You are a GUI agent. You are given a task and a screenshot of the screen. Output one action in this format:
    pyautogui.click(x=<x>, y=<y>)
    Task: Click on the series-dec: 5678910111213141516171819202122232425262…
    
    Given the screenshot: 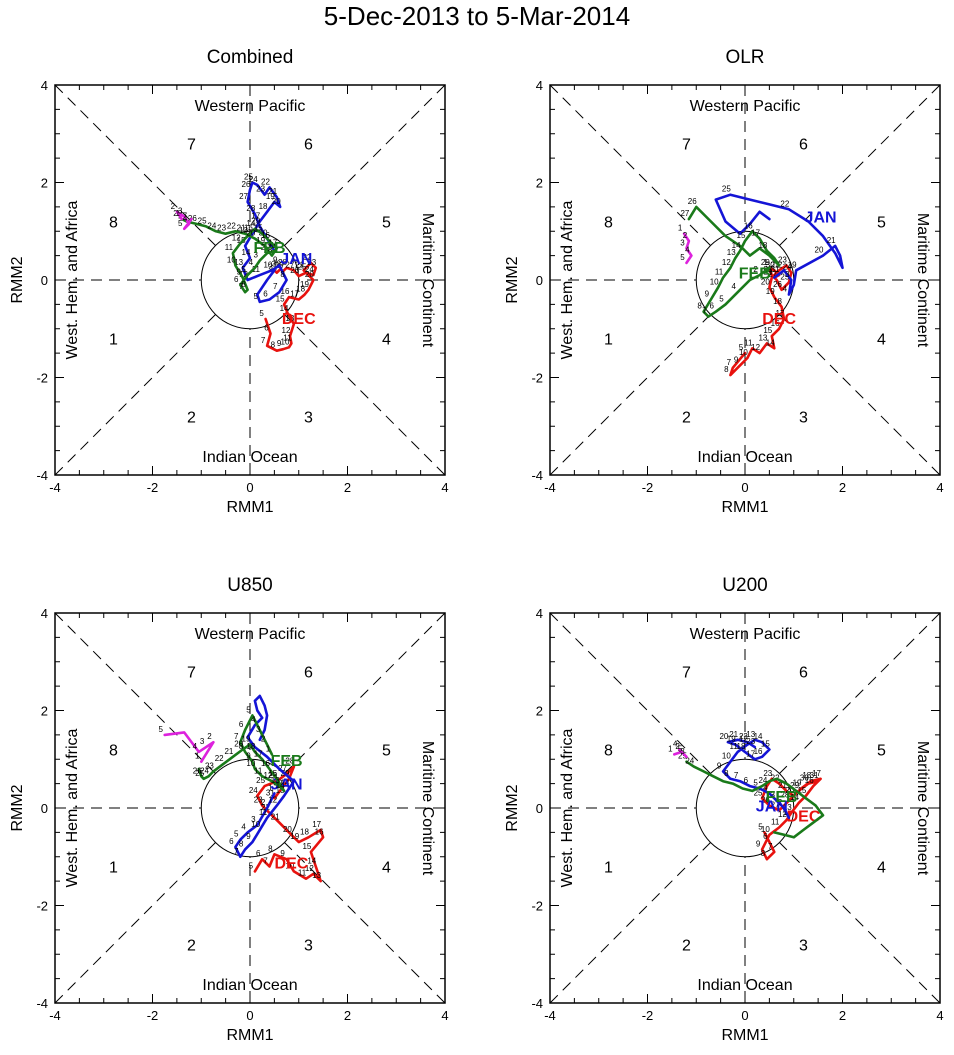 What is the action you would take?
    pyautogui.click(x=788, y=815)
    